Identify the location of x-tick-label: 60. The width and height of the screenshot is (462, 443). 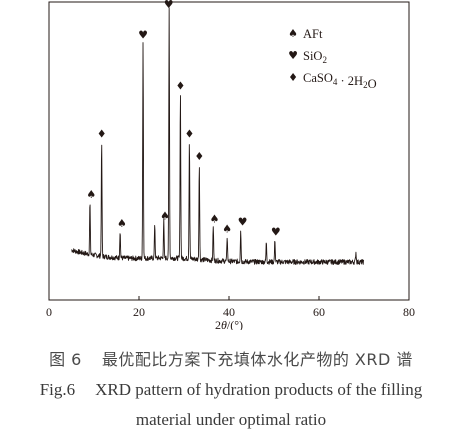
(319, 312).